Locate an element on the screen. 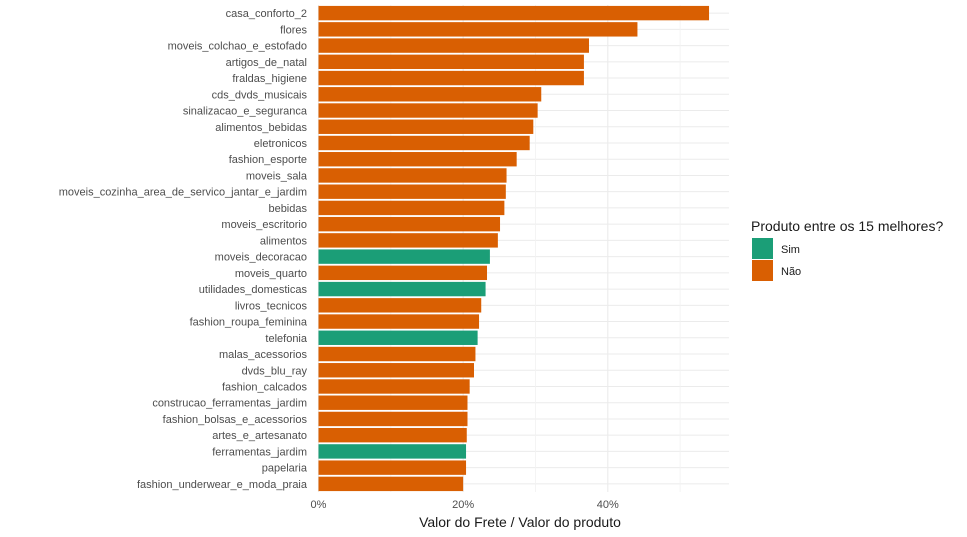  x-tick-labels: 0% 20% 40% is located at coordinates (465, 505).